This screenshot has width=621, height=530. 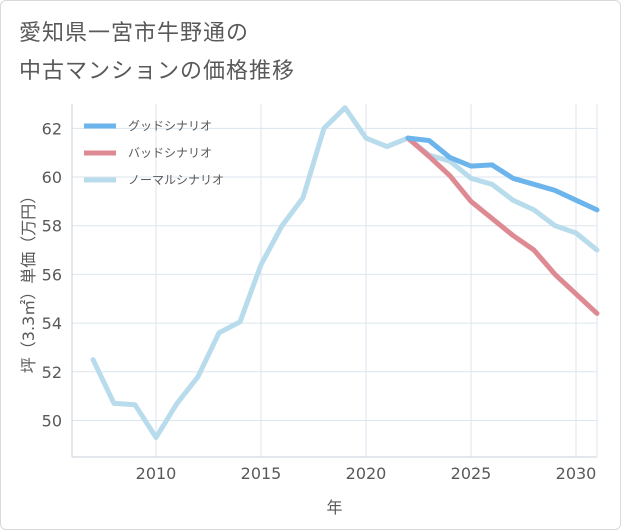 I want to click on legend-label-2: ノーマルシナリオ, so click(x=176, y=180).